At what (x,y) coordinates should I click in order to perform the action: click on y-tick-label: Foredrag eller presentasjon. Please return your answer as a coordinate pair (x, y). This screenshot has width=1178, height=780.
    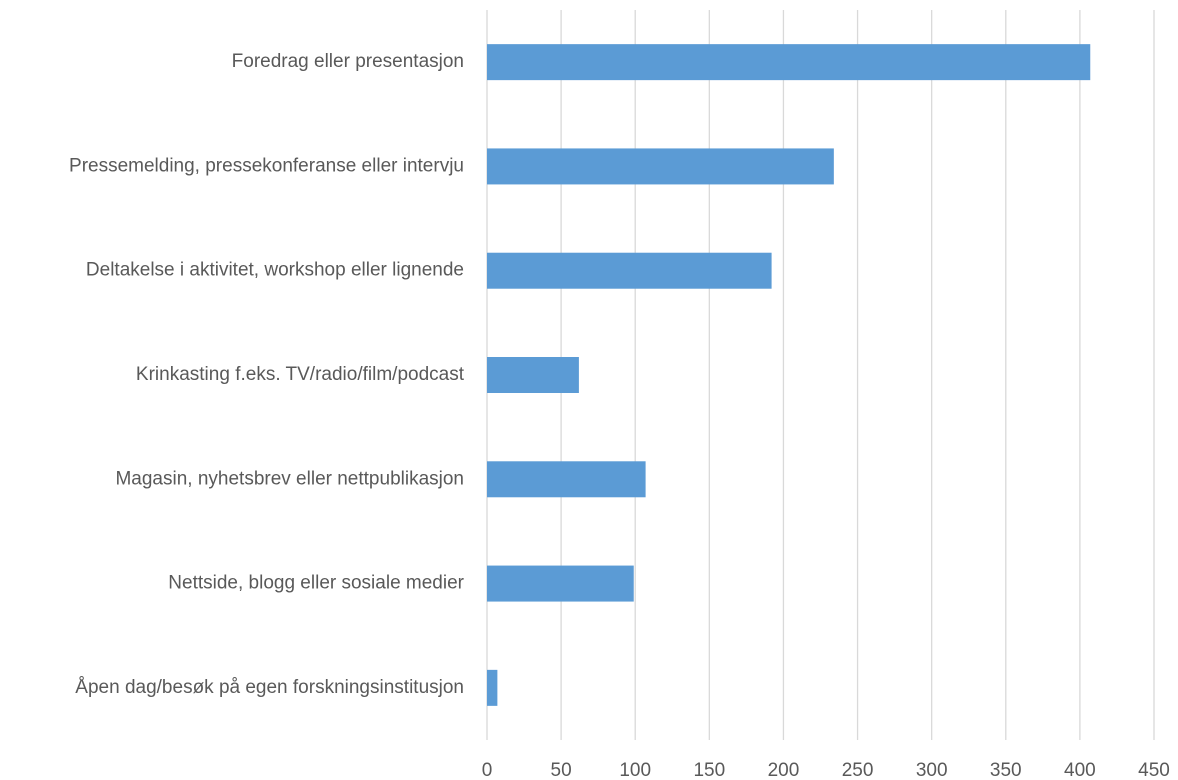
    Looking at the image, I should click on (348, 61).